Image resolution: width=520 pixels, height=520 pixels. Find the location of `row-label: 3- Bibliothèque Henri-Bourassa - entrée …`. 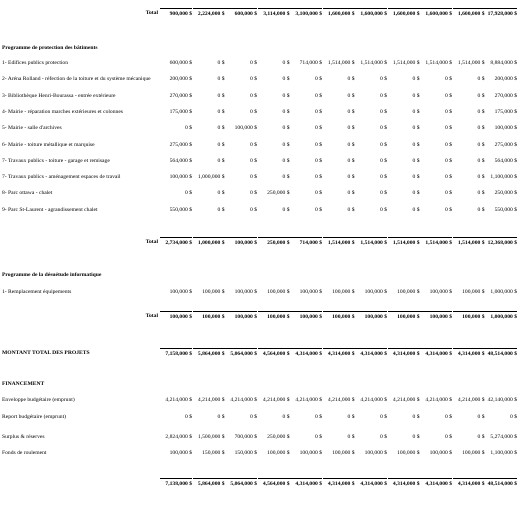

row-label: 3- Bibliothèque Henri-Bourassa - entrée … is located at coordinates (59, 95).